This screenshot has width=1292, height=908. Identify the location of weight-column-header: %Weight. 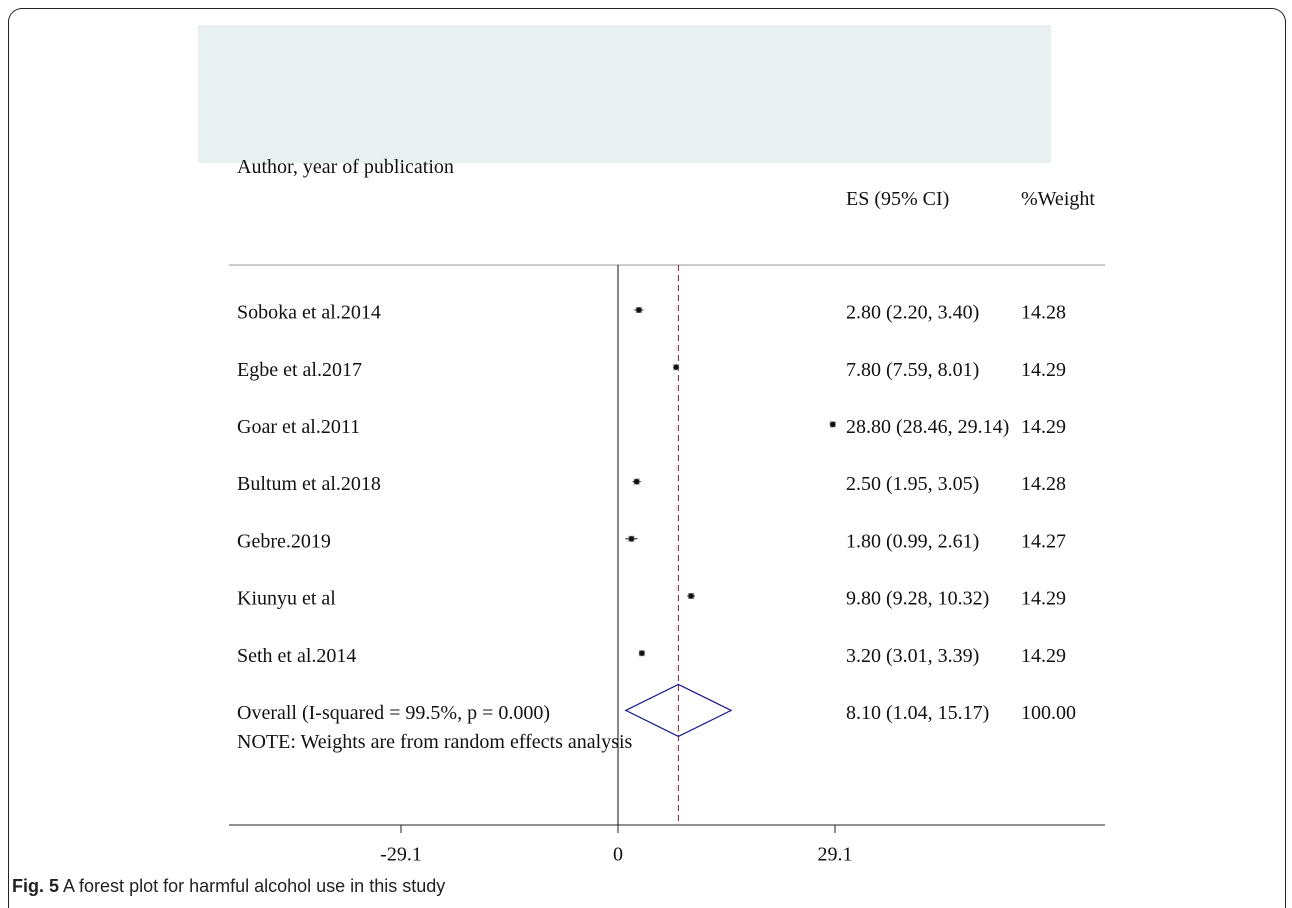
(1058, 199).